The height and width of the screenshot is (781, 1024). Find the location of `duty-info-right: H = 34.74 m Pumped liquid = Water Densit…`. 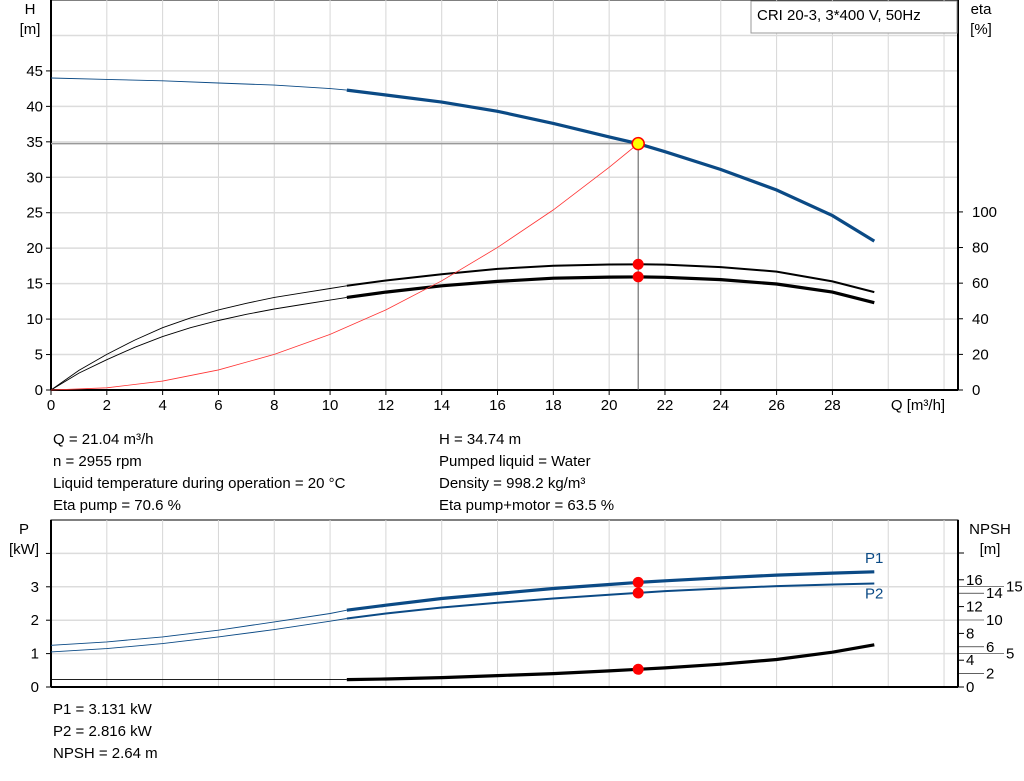

duty-info-right: H = 34.74 m Pumped liquid = Water Densit… is located at coordinates (526, 473).